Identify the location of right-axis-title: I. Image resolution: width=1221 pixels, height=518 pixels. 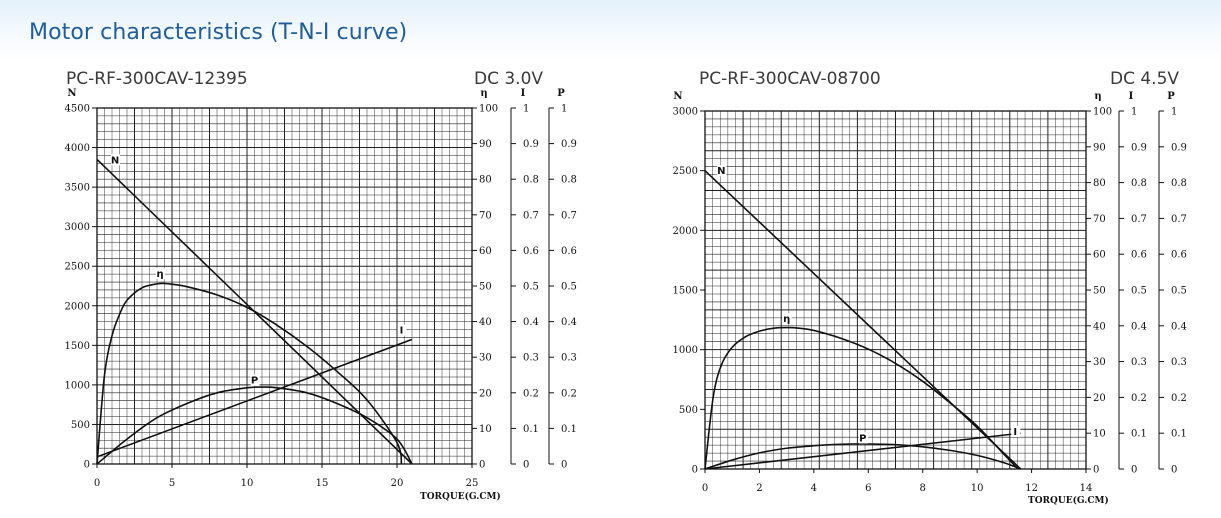
(1131, 96).